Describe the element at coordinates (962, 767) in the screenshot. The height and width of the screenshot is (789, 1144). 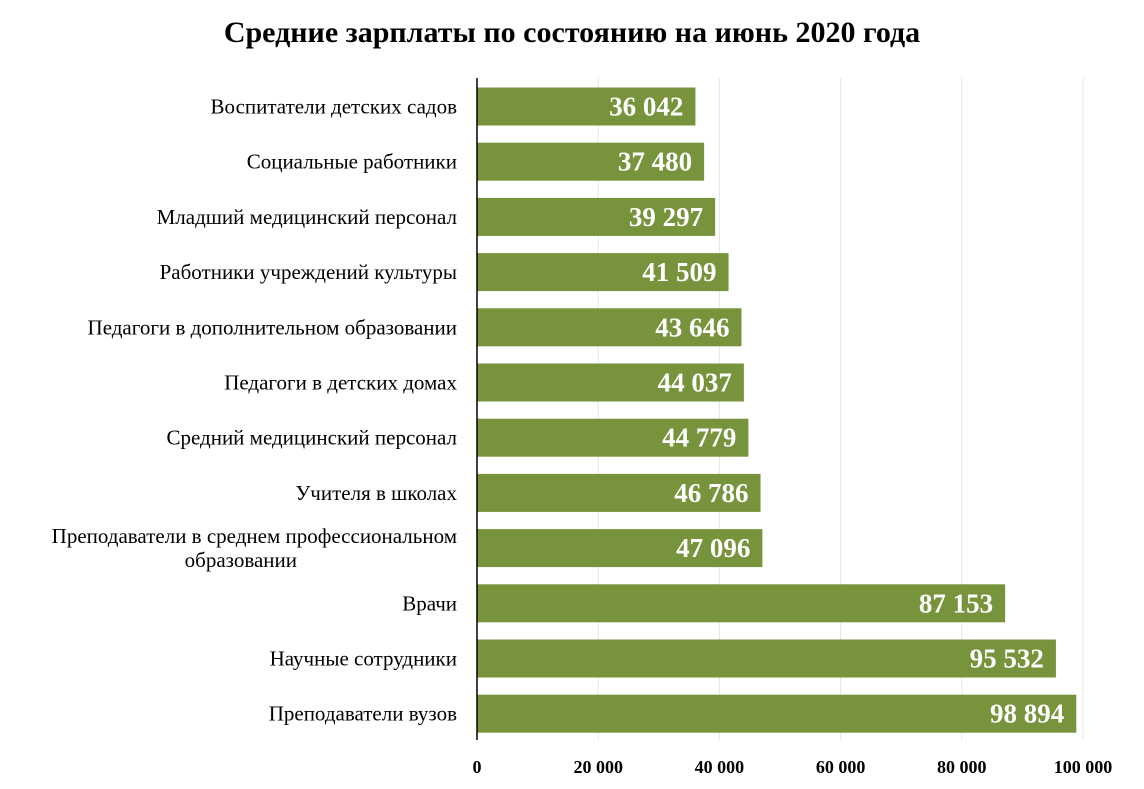
I see `x-tick-label-4: 80 000` at that location.